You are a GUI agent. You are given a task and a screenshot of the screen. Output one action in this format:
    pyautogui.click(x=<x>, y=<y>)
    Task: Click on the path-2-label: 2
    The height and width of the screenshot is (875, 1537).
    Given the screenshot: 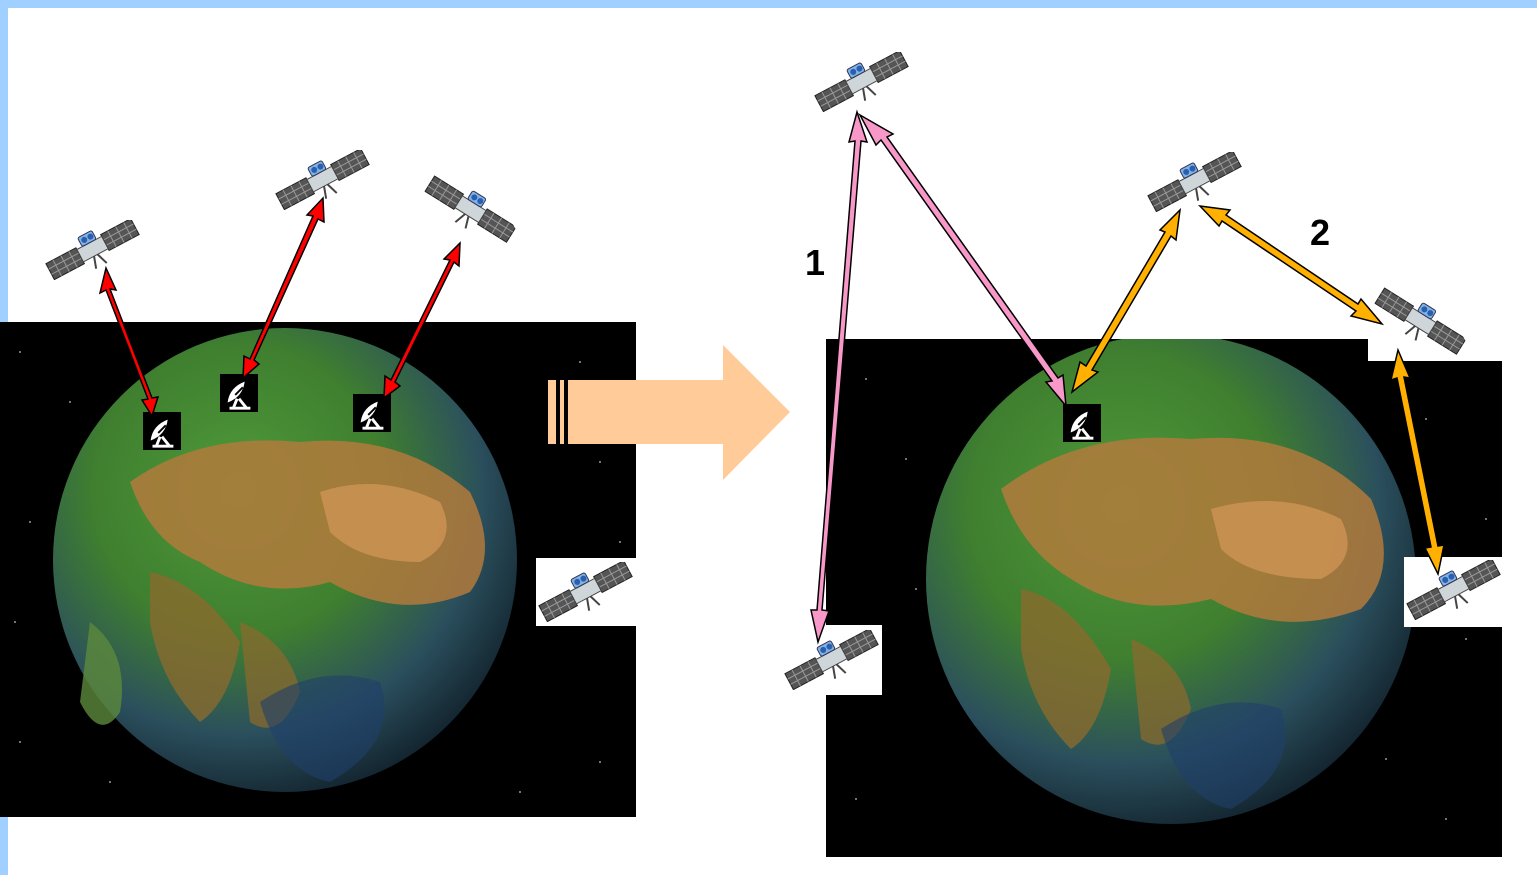 What is the action you would take?
    pyautogui.click(x=1320, y=232)
    